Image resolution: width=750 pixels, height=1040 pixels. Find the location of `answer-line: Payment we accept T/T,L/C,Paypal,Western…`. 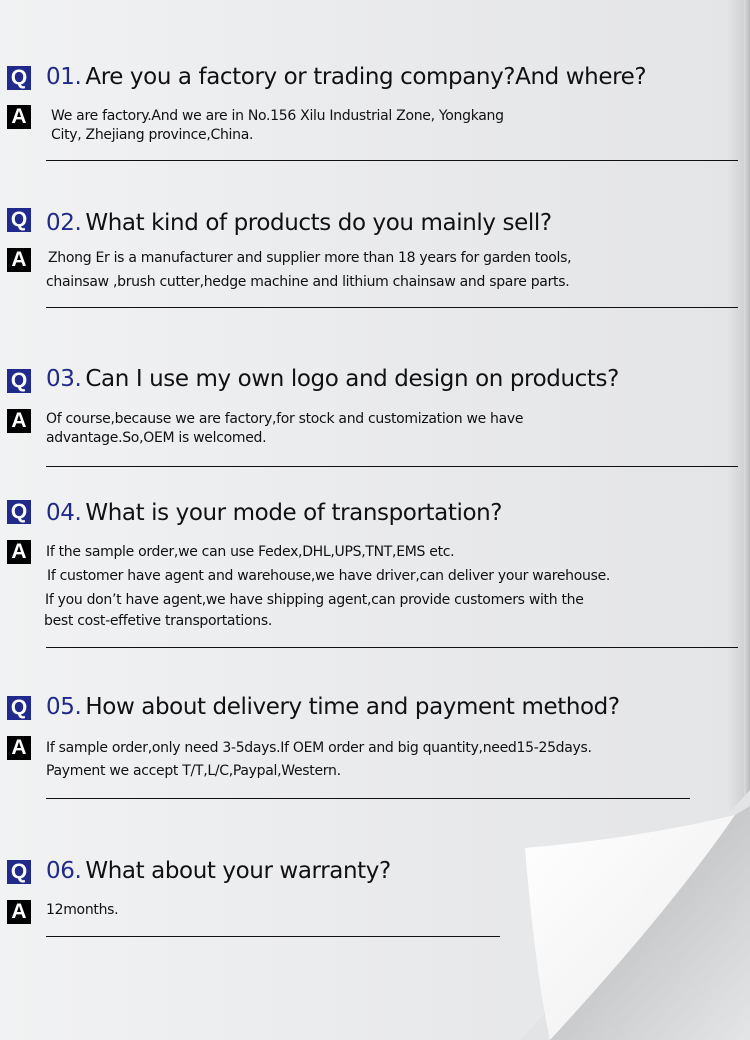

answer-line: Payment we accept T/T,L/C,Paypal,Western… is located at coordinates (193, 771).